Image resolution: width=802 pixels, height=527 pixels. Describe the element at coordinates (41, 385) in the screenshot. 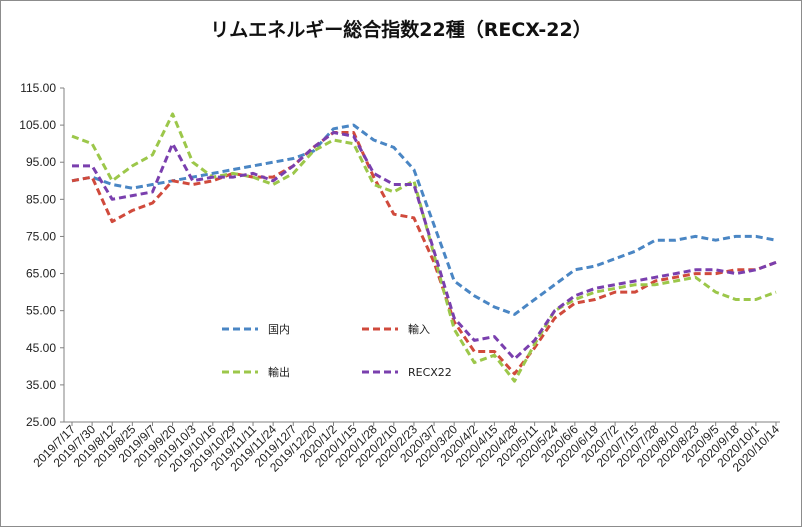

I see `y-tick-label: 35.00` at that location.